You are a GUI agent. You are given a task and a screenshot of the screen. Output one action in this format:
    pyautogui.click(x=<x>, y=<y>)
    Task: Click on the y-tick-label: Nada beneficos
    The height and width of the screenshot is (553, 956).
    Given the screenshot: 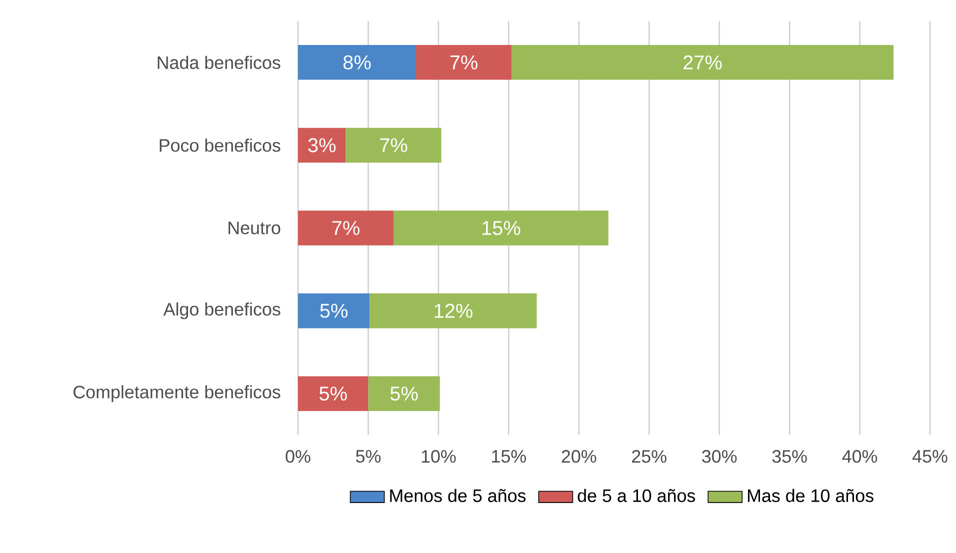 What is the action you would take?
    pyautogui.click(x=219, y=63)
    